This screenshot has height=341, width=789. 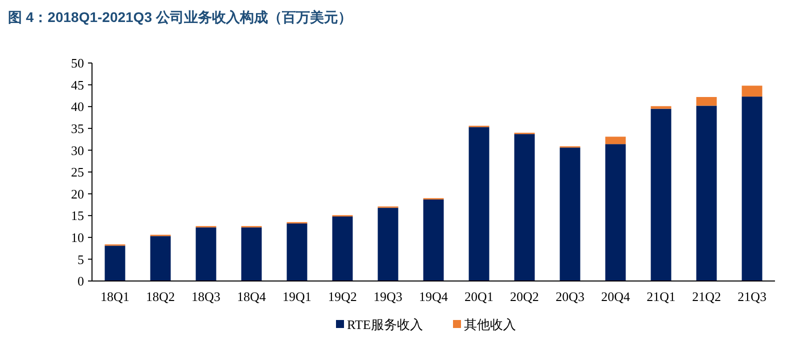 What do you see at coordinates (570, 296) in the screenshot?
I see `x-tick-label: 20Q3` at bounding box center [570, 296].